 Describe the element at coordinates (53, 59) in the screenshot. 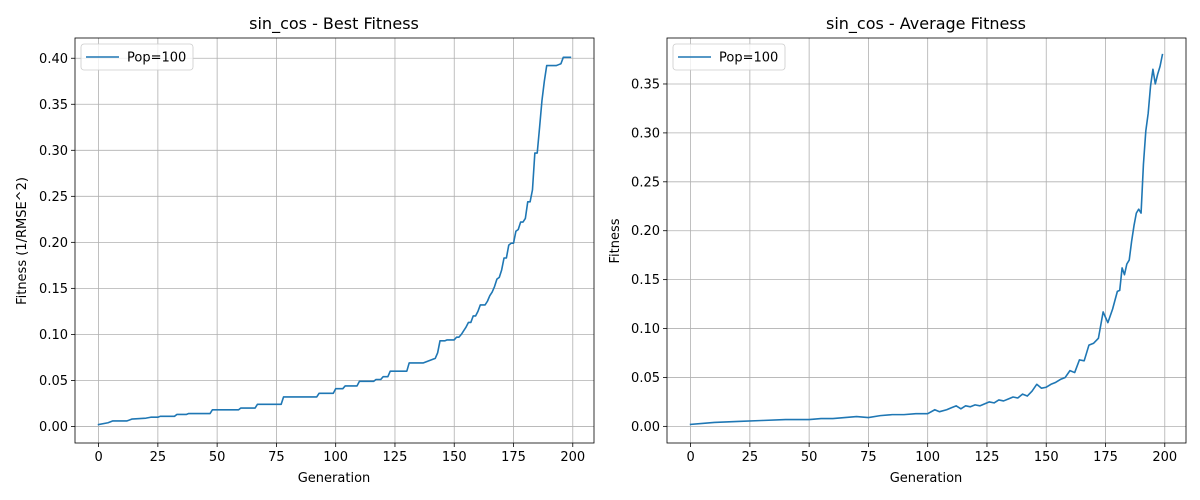

I see `best-fitness-y-tick-label: 0.40` at that location.